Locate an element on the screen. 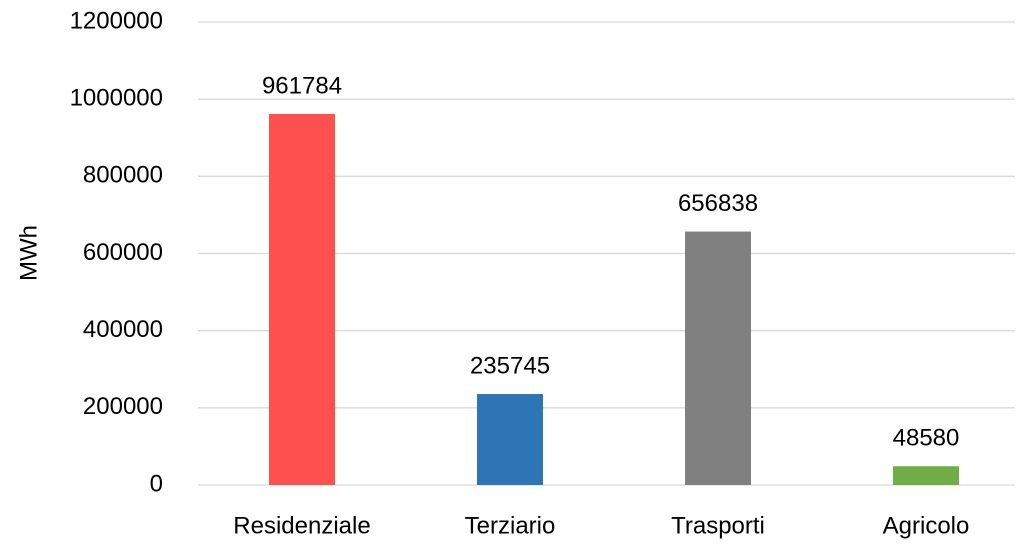 This screenshot has height=546, width=1025. y-tick-label: 400000 is located at coordinates (123, 329).